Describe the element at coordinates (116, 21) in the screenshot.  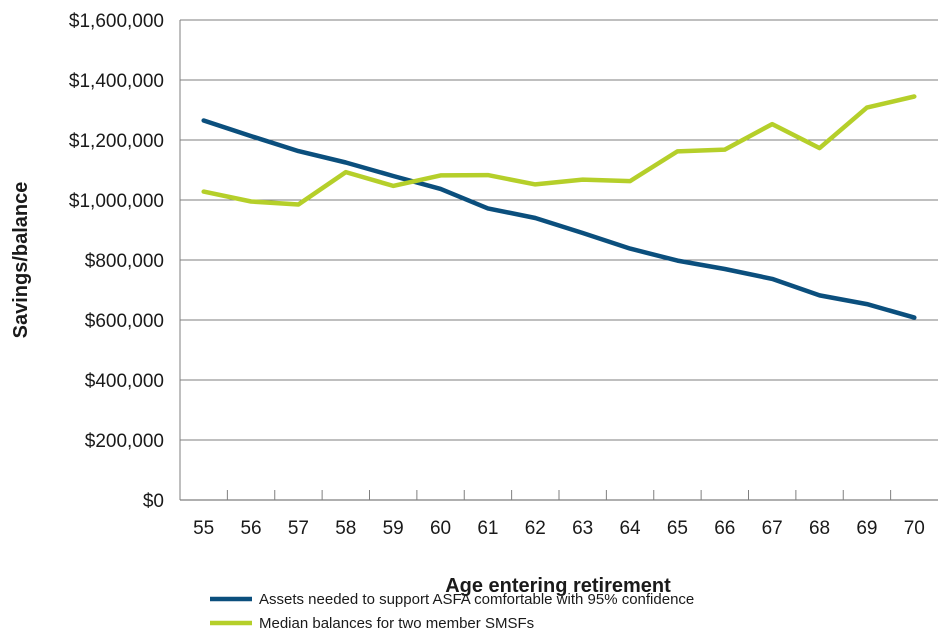
I see `y-tick-label: $1,600,000` at that location.